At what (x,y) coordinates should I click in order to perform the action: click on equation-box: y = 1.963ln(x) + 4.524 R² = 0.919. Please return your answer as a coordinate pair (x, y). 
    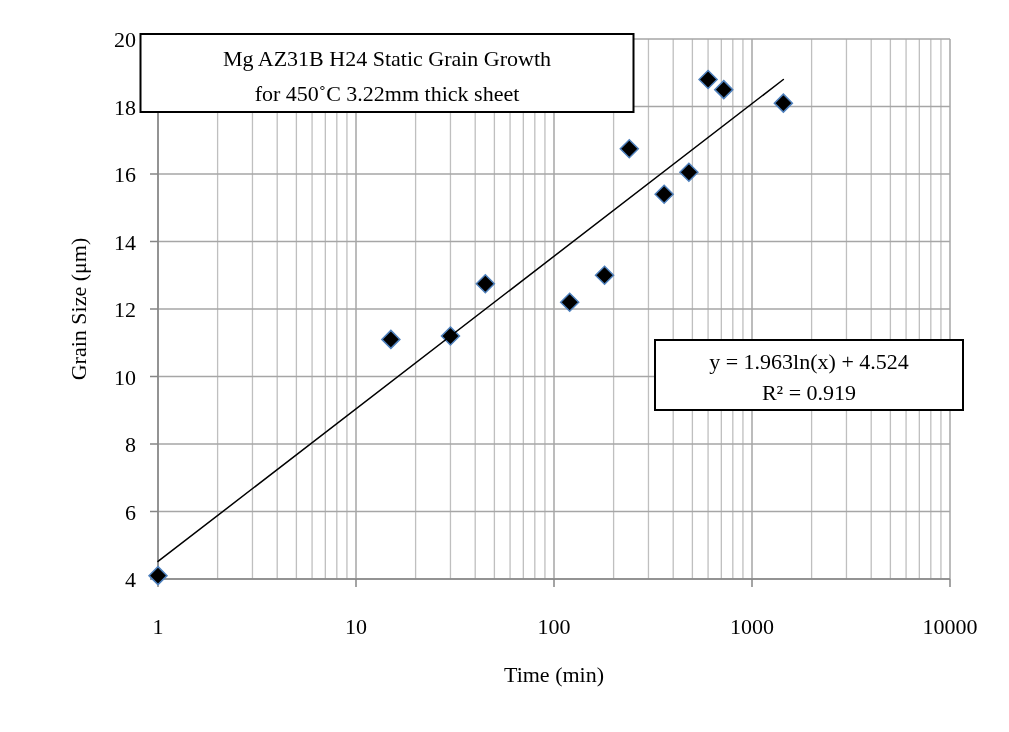
    Looking at the image, I should click on (809, 375).